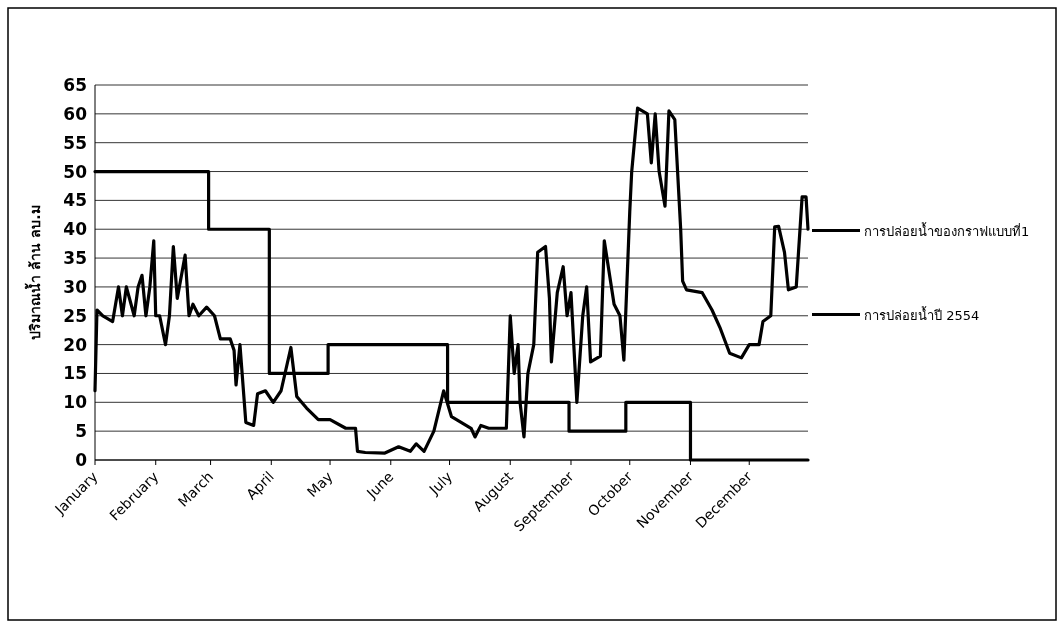 This screenshot has height=630, width=1064. What do you see at coordinates (75, 315) in the screenshot?
I see `y-tick-label: 25` at bounding box center [75, 315].